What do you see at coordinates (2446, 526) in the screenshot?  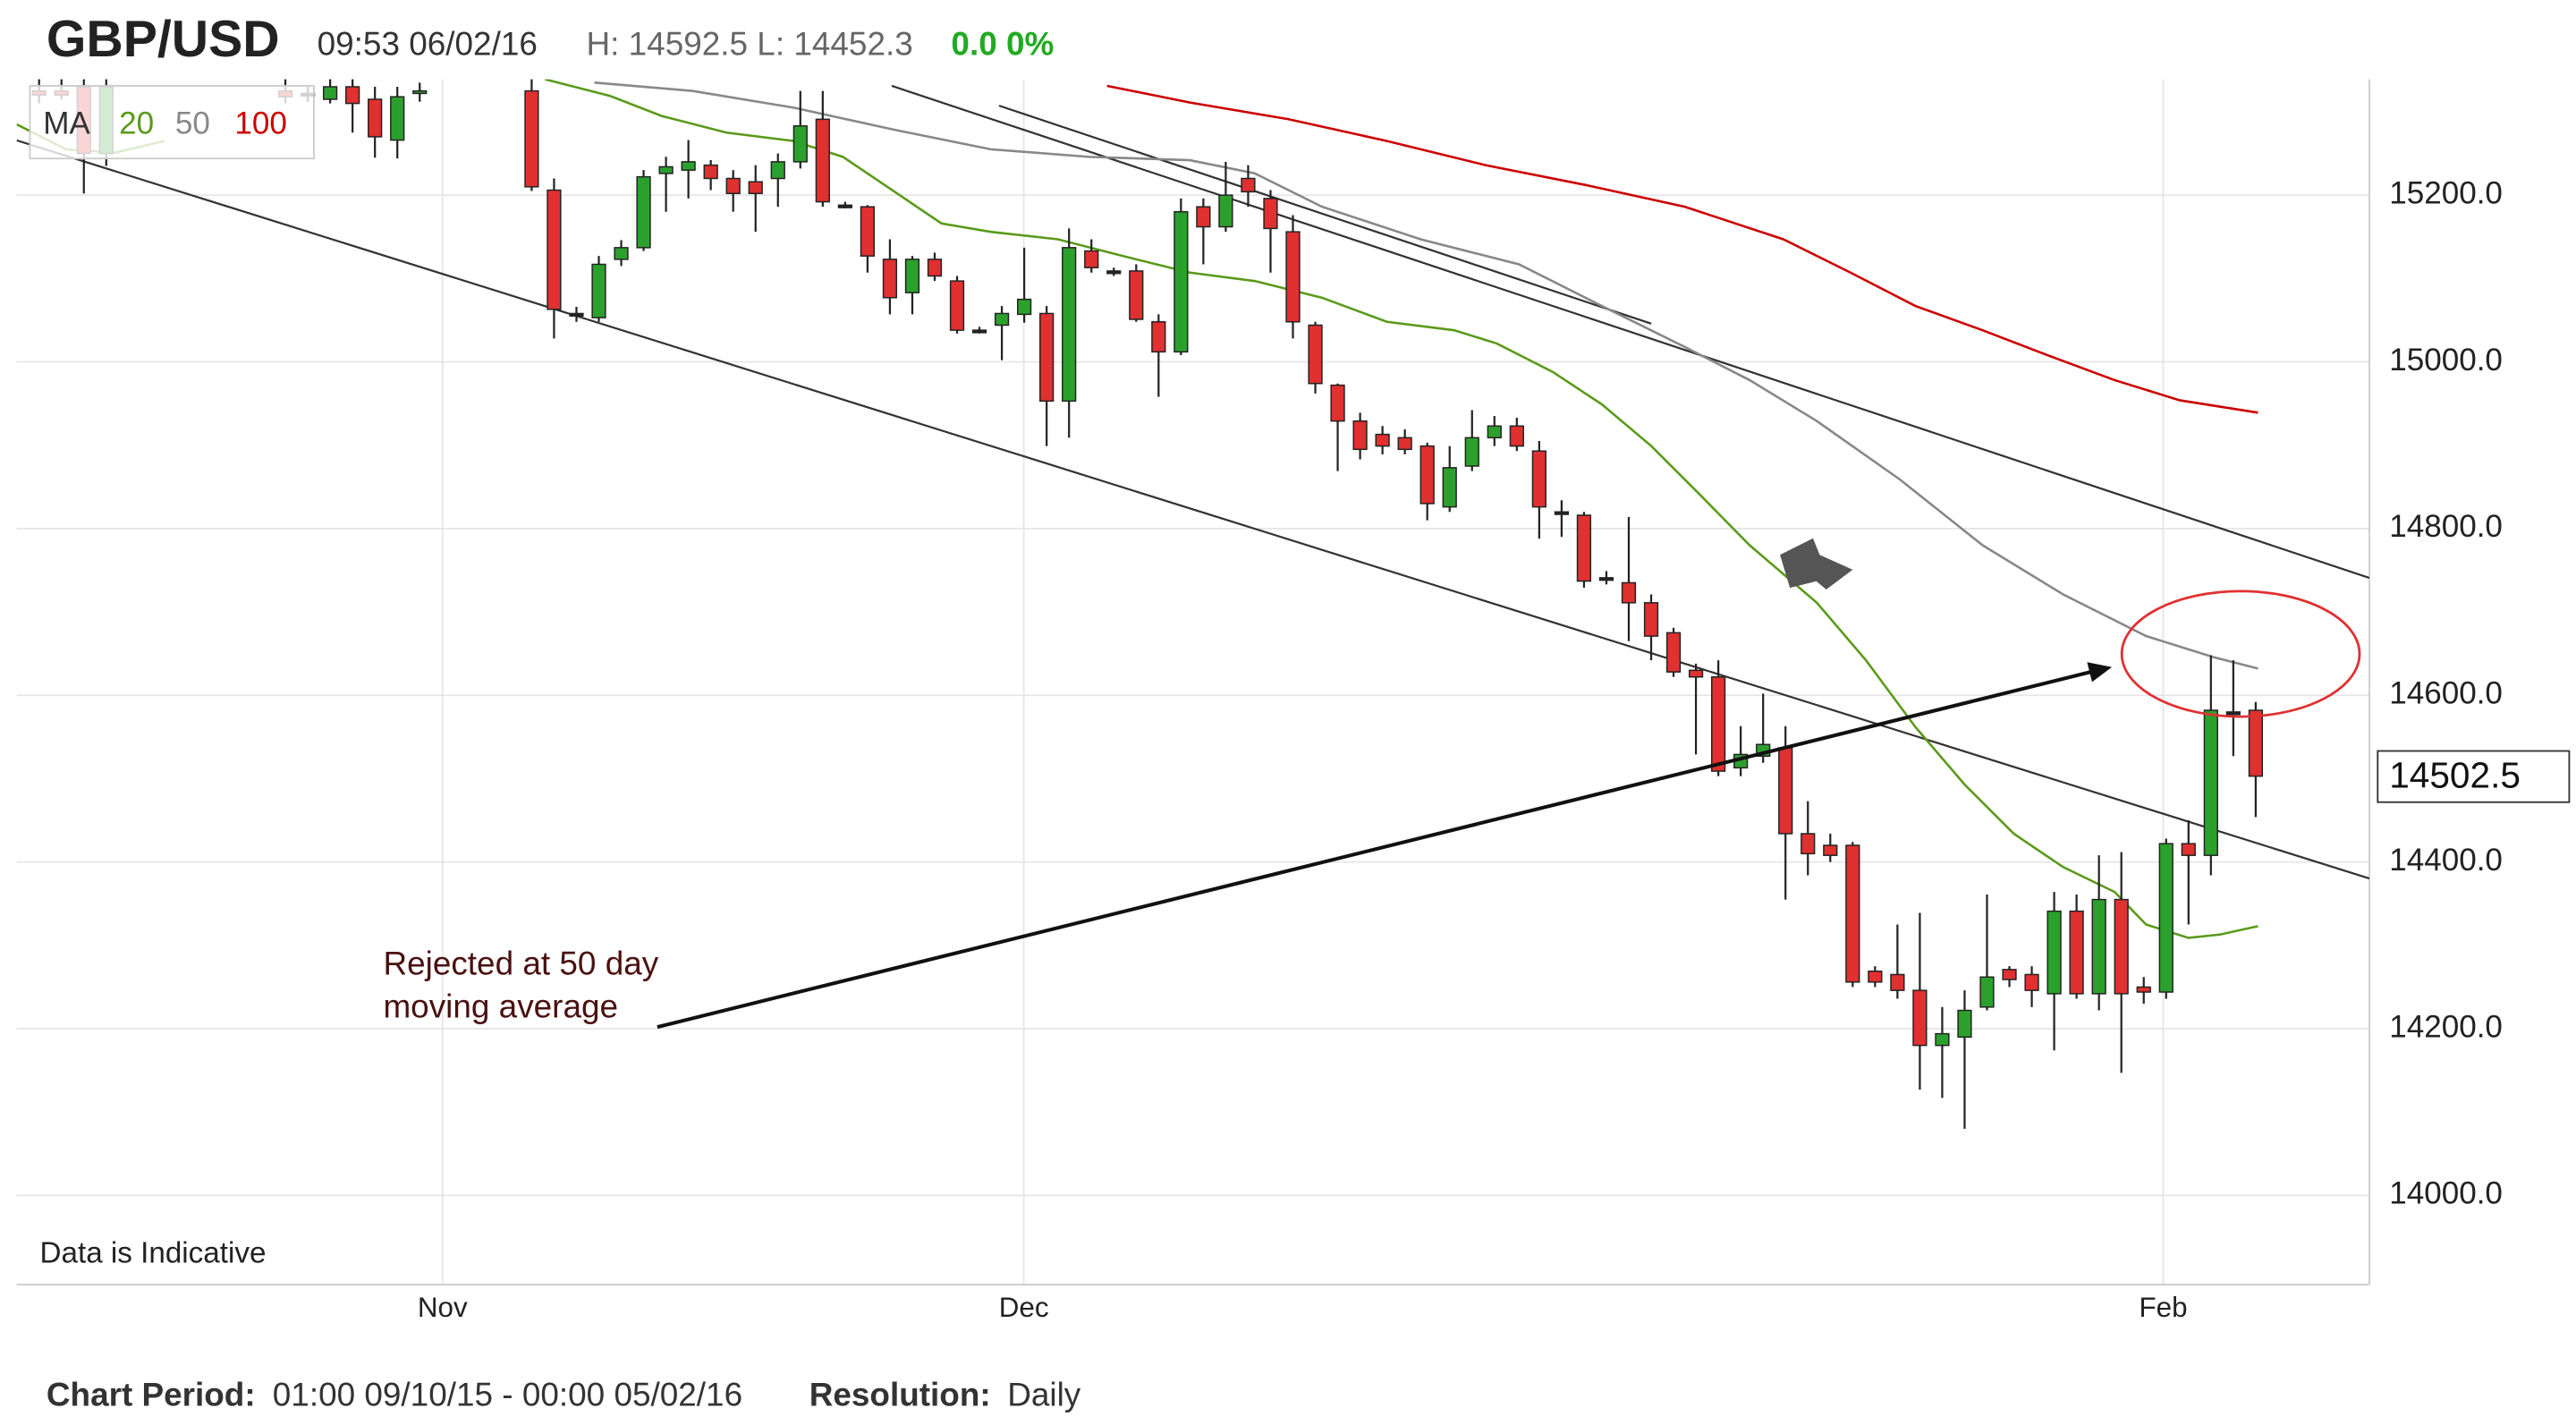 I see `y-tick-label: 14800.0` at bounding box center [2446, 526].